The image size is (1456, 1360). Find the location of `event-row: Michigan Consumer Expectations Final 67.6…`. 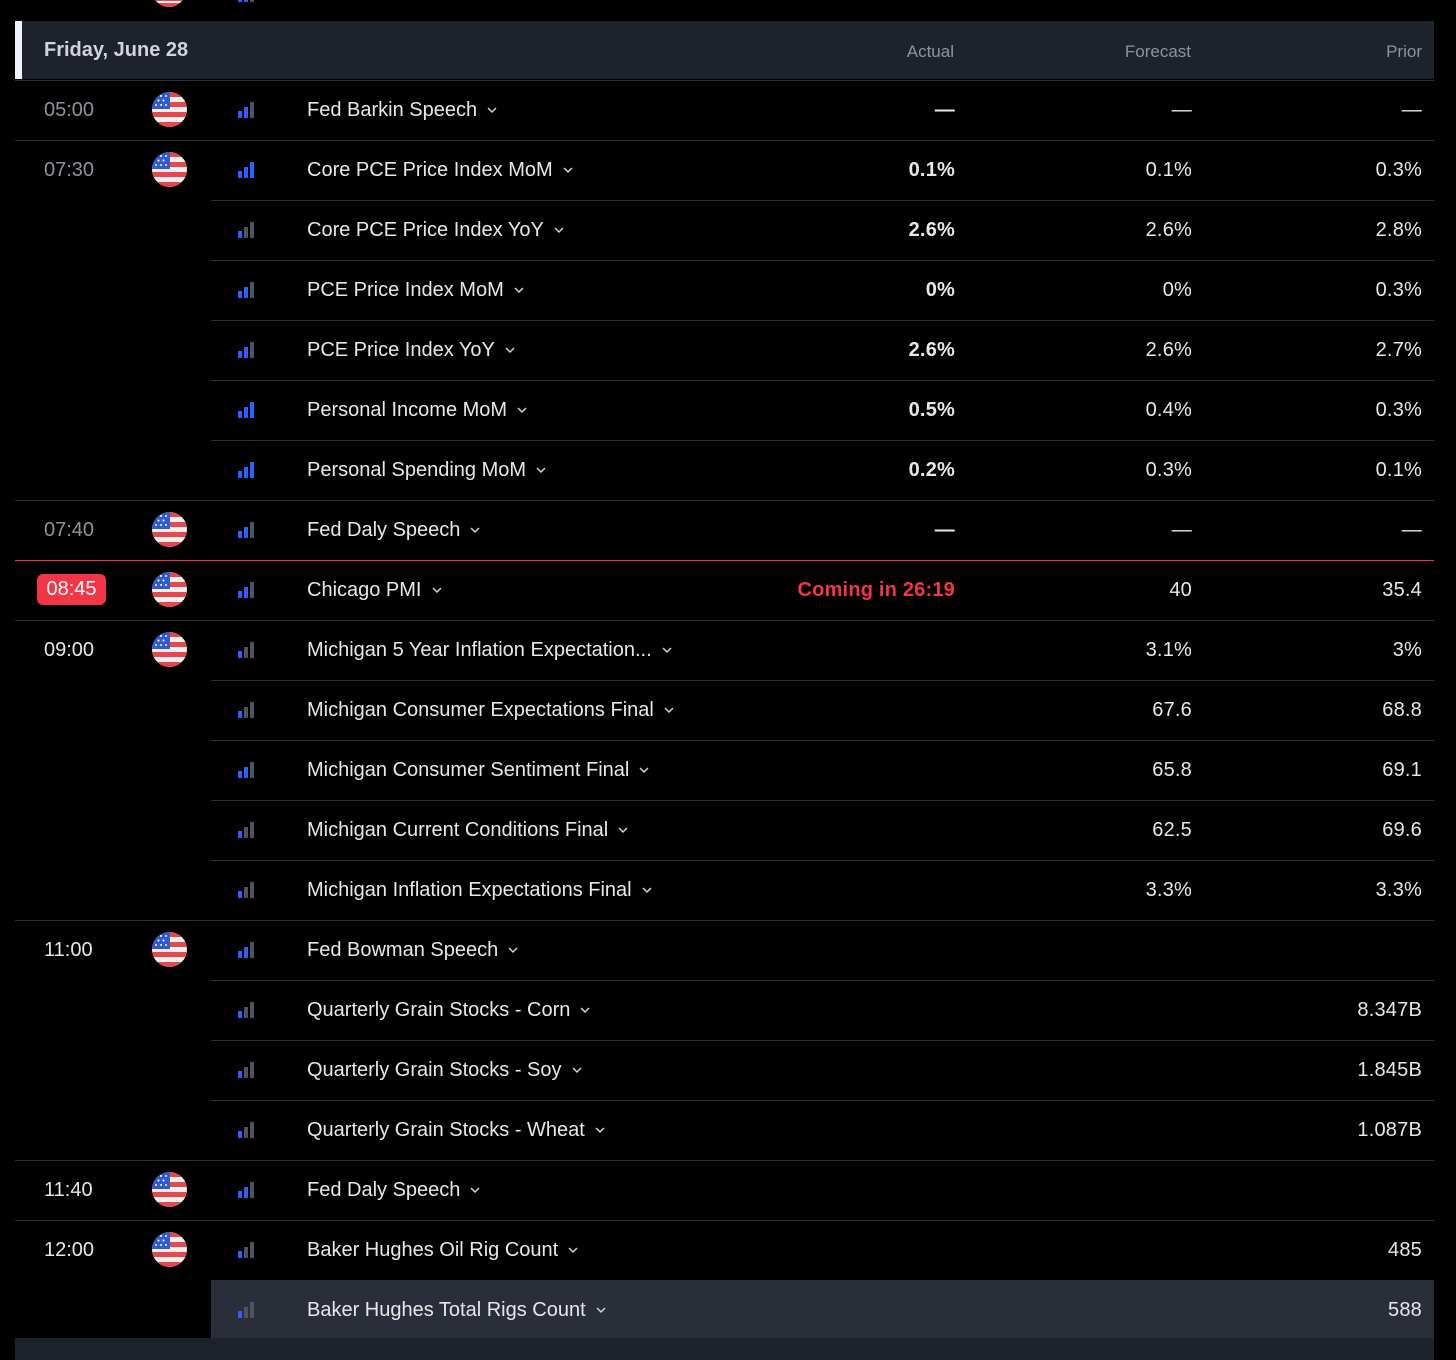

event-row: Michigan Consumer Expectations Final 67.6… is located at coordinates (728, 710).